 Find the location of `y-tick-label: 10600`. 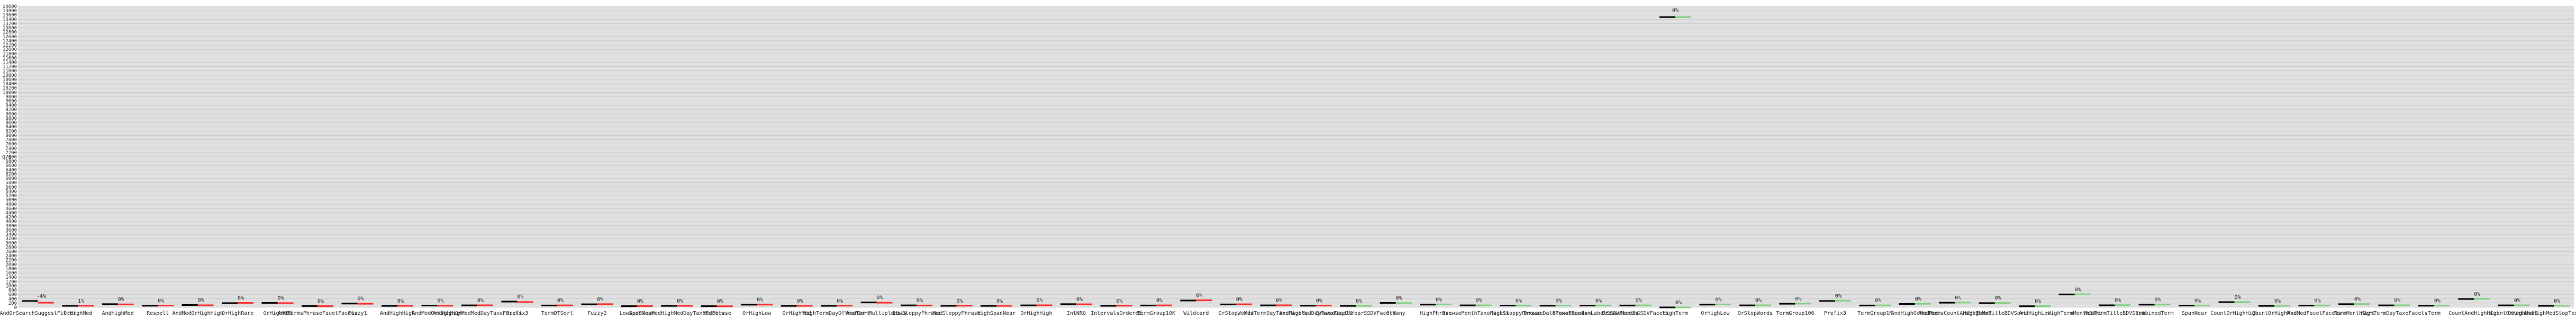

y-tick-label: 10600 is located at coordinates (10, 80).